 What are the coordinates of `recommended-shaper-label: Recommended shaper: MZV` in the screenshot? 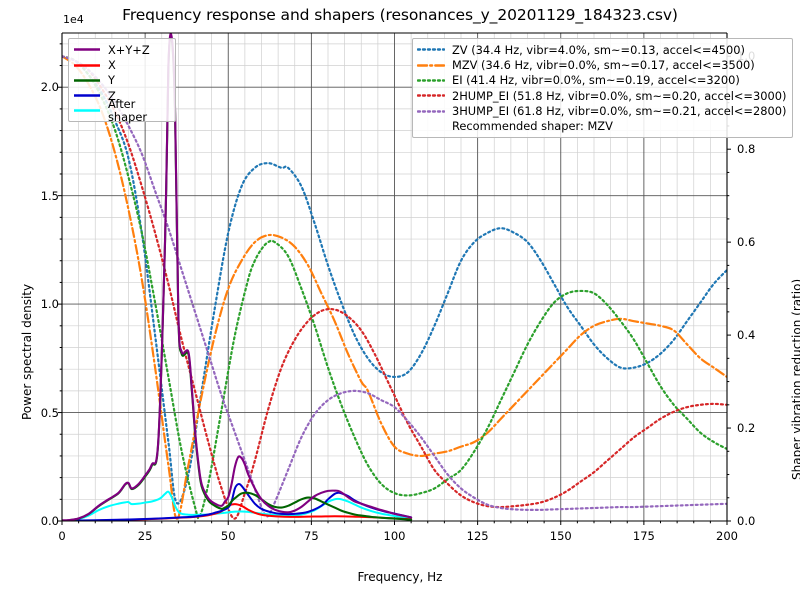 It's located at (532, 126).